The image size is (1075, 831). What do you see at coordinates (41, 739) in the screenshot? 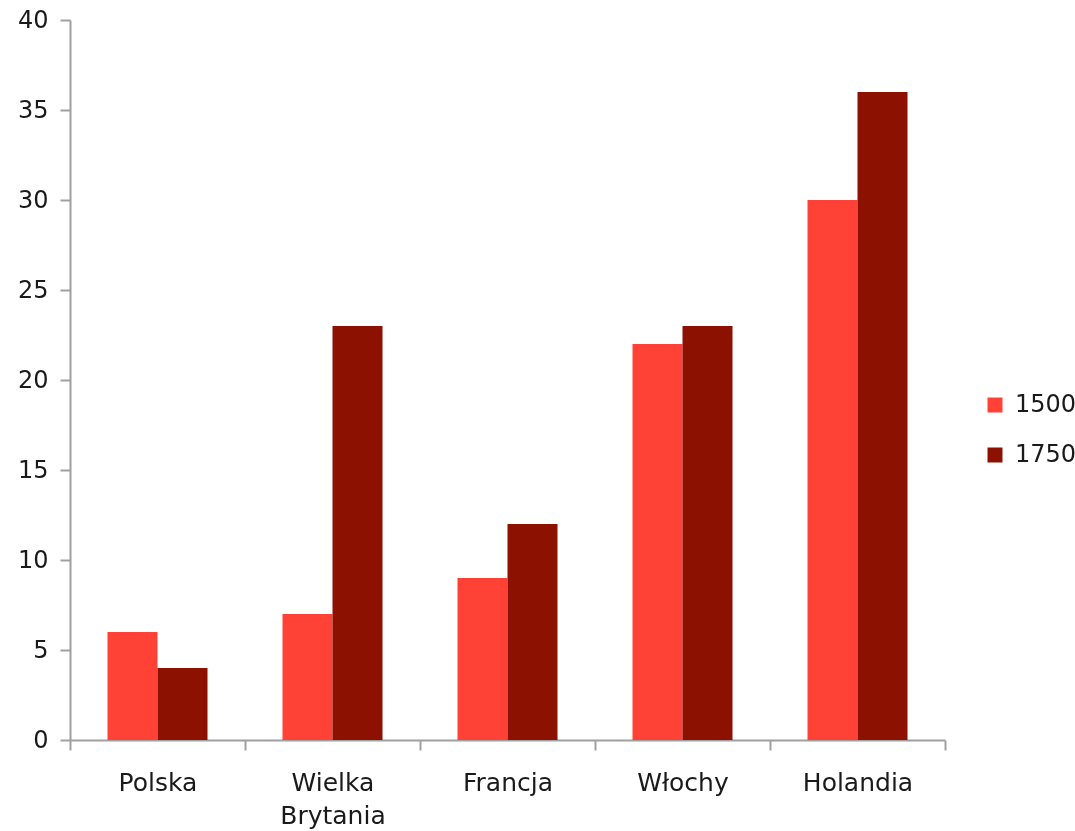
I see `y-tick-label: 0` at bounding box center [41, 739].